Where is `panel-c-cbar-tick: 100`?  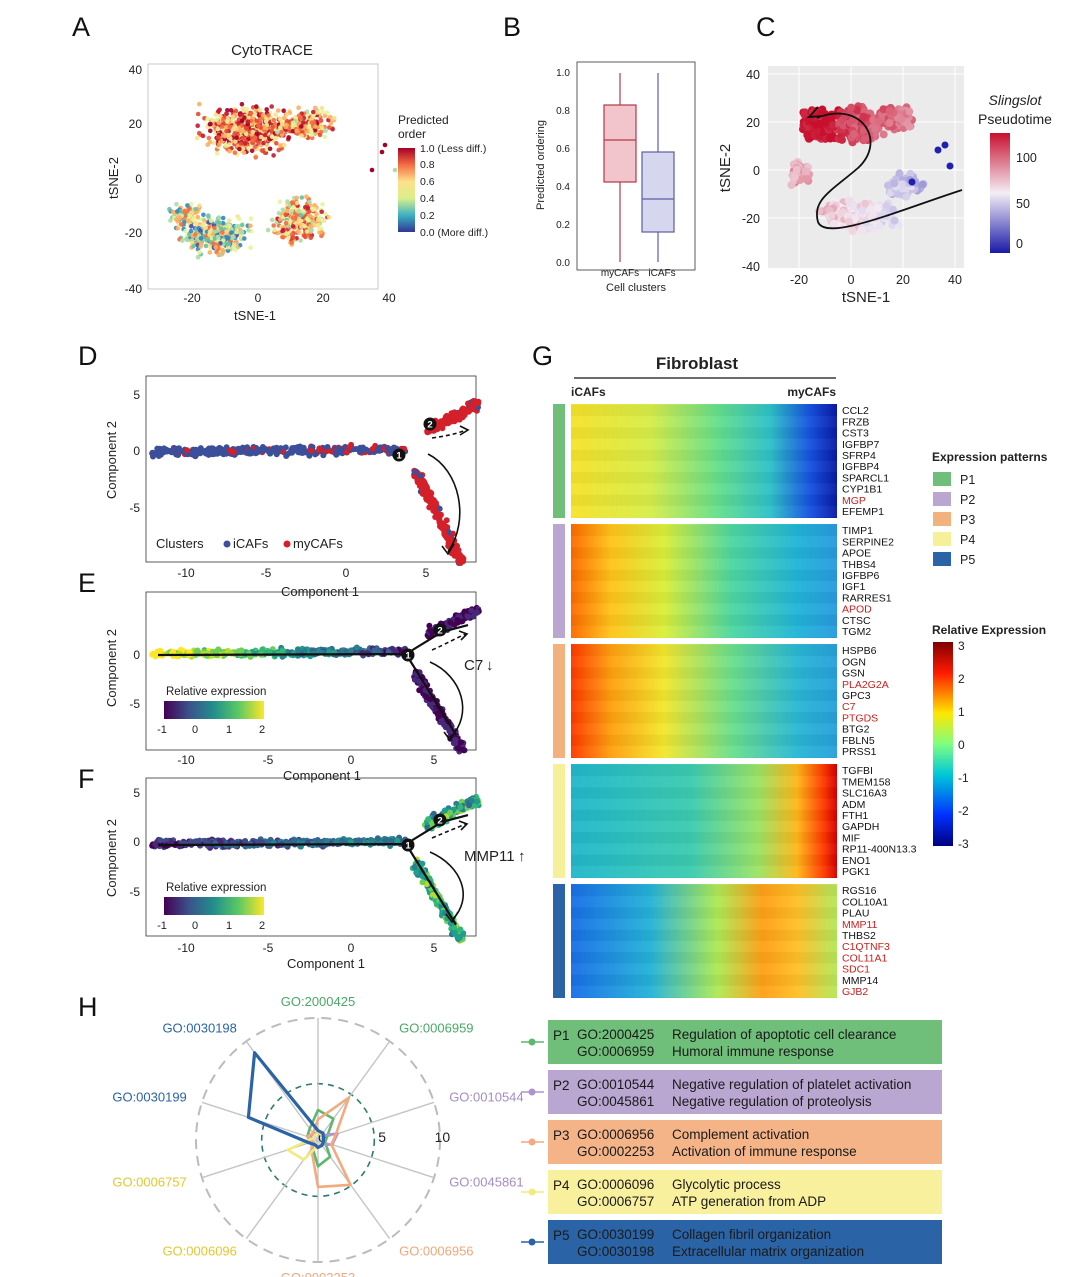
panel-c-cbar-tick: 100 is located at coordinates (1026, 158).